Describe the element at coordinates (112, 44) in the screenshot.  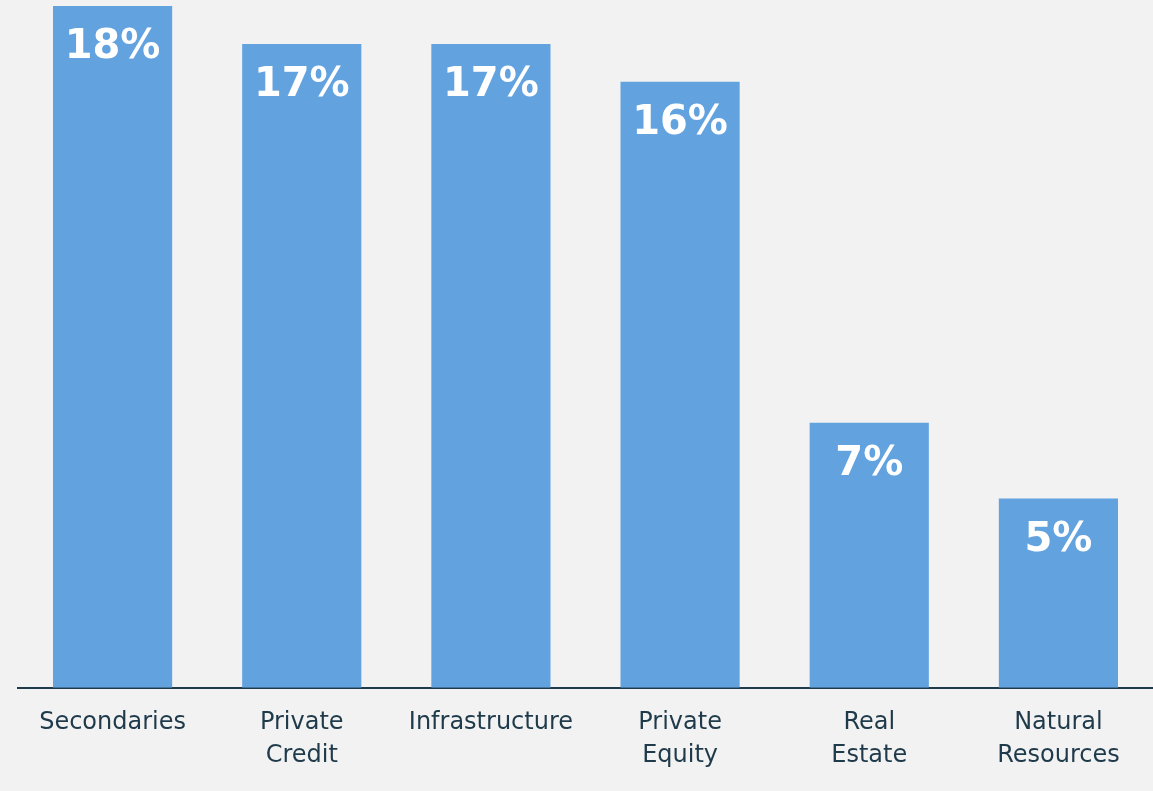
I see `data-label: 18%` at that location.